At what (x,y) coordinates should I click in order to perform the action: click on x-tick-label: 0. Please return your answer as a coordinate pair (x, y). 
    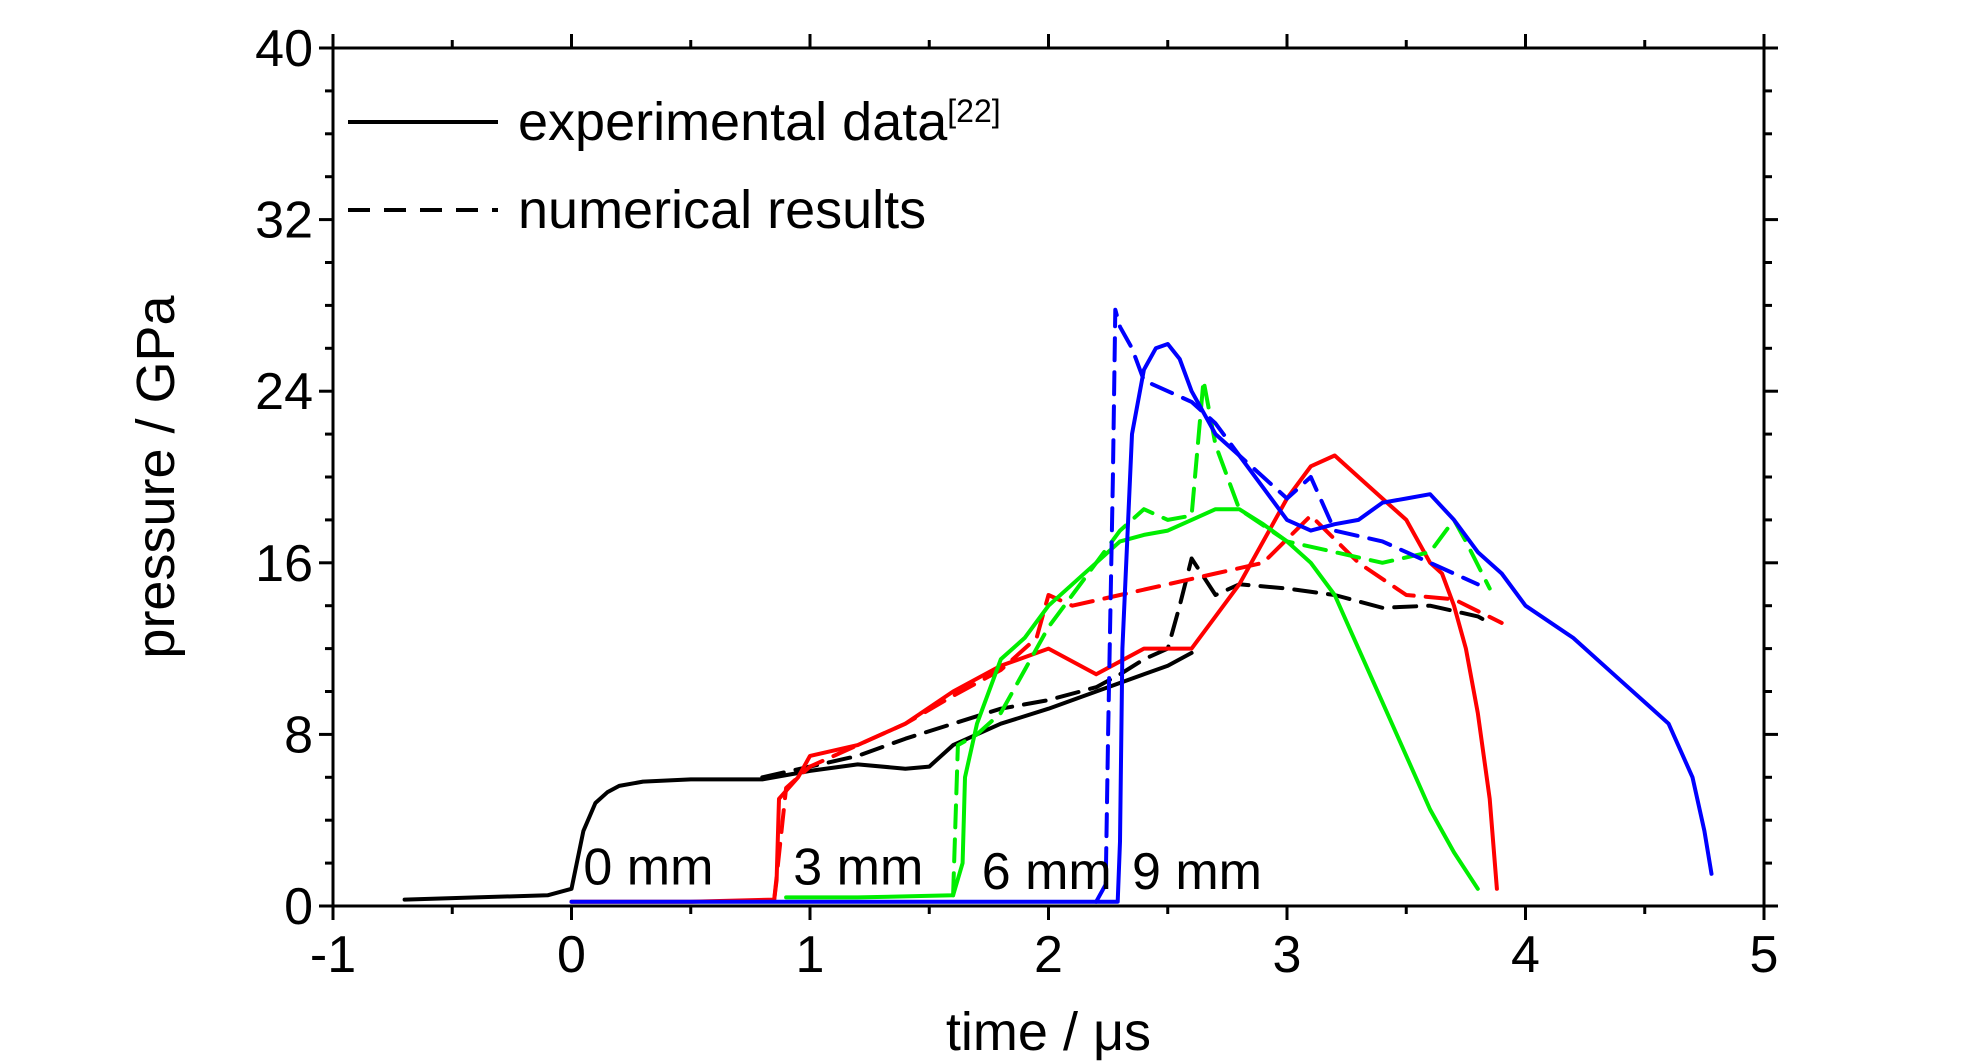
    Looking at the image, I should click on (571, 955).